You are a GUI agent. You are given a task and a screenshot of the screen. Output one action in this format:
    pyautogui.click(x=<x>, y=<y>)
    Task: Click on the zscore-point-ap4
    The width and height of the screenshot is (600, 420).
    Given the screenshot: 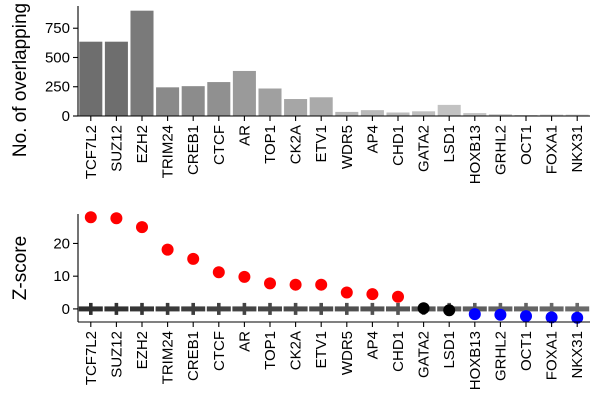 What is the action you would take?
    pyautogui.click(x=372, y=294)
    